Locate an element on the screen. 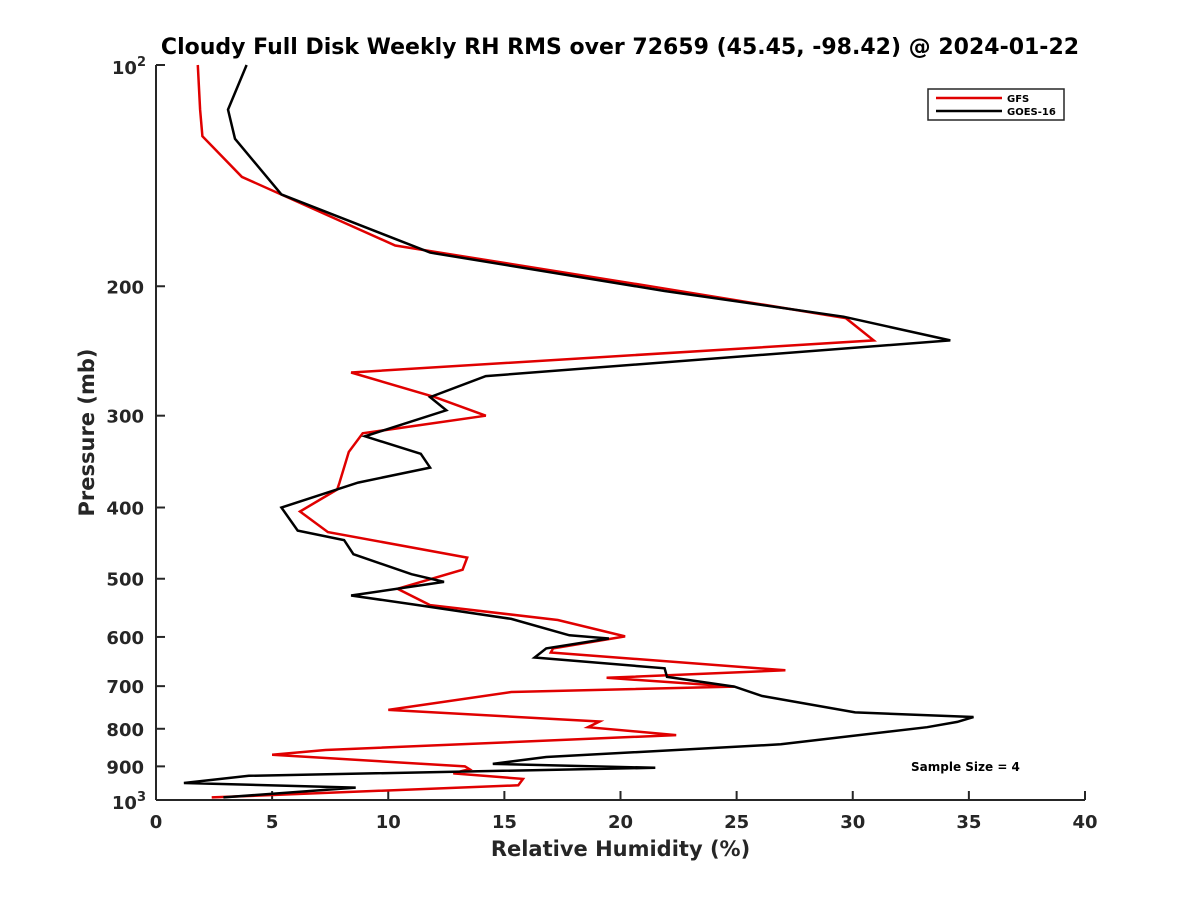 This screenshot has width=1200, height=900. y-tick-label: 800 is located at coordinates (125, 730).